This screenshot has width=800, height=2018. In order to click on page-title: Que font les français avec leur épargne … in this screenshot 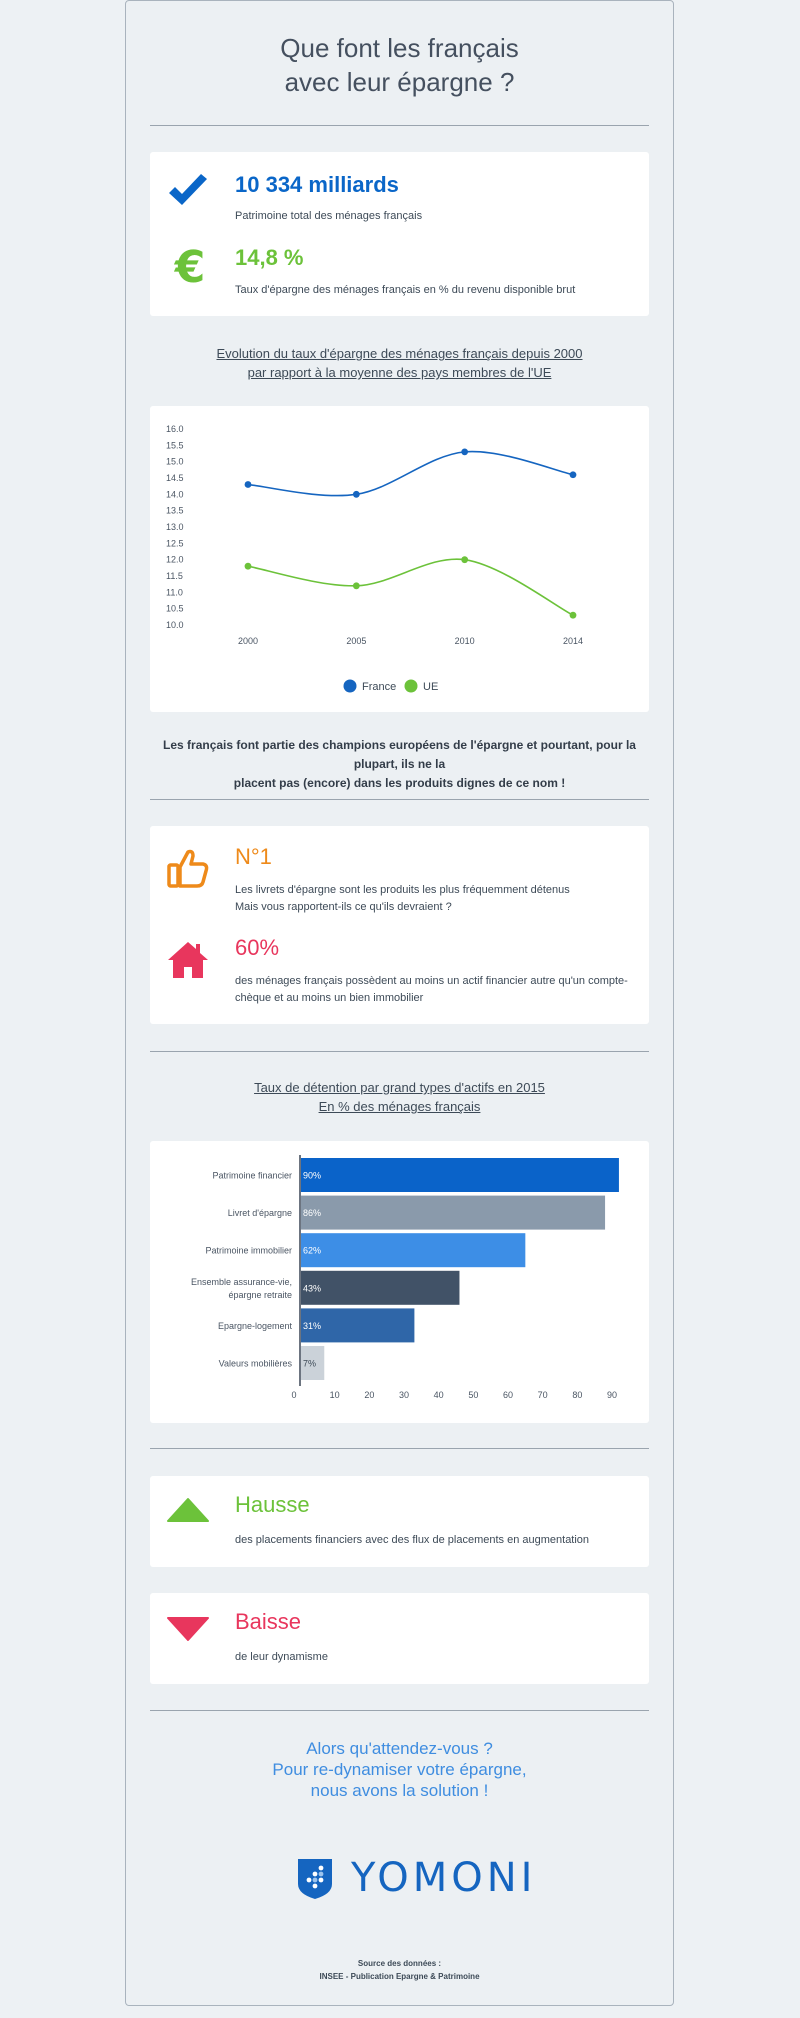, I will do `click(399, 65)`.